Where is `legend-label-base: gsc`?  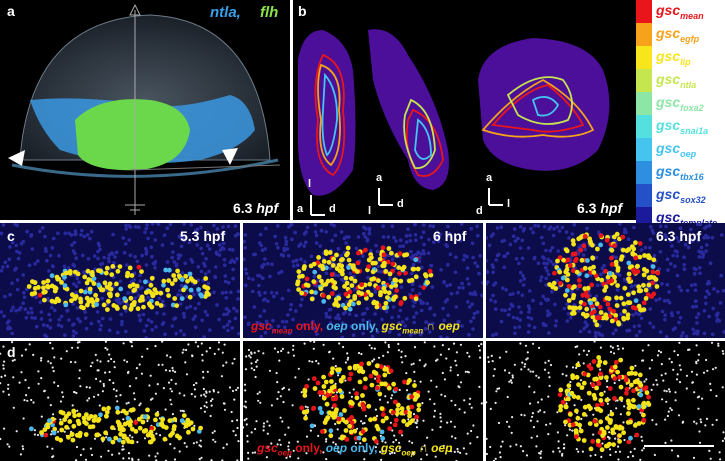
legend-label-base: gsc is located at coordinates (668, 79).